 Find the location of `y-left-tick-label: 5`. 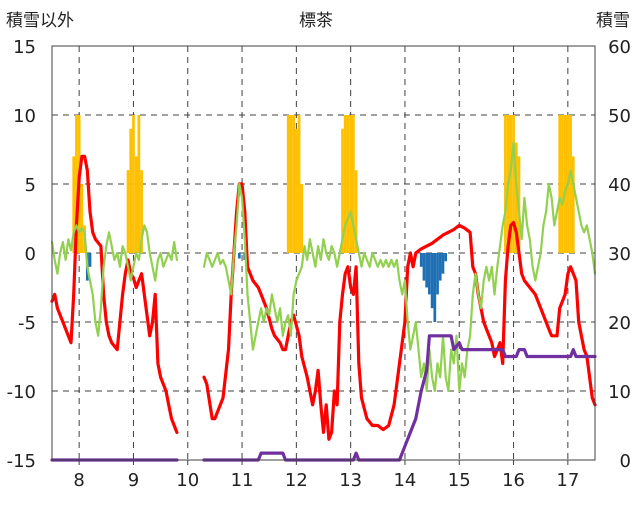

y-left-tick-label: 5 is located at coordinates (30, 185).